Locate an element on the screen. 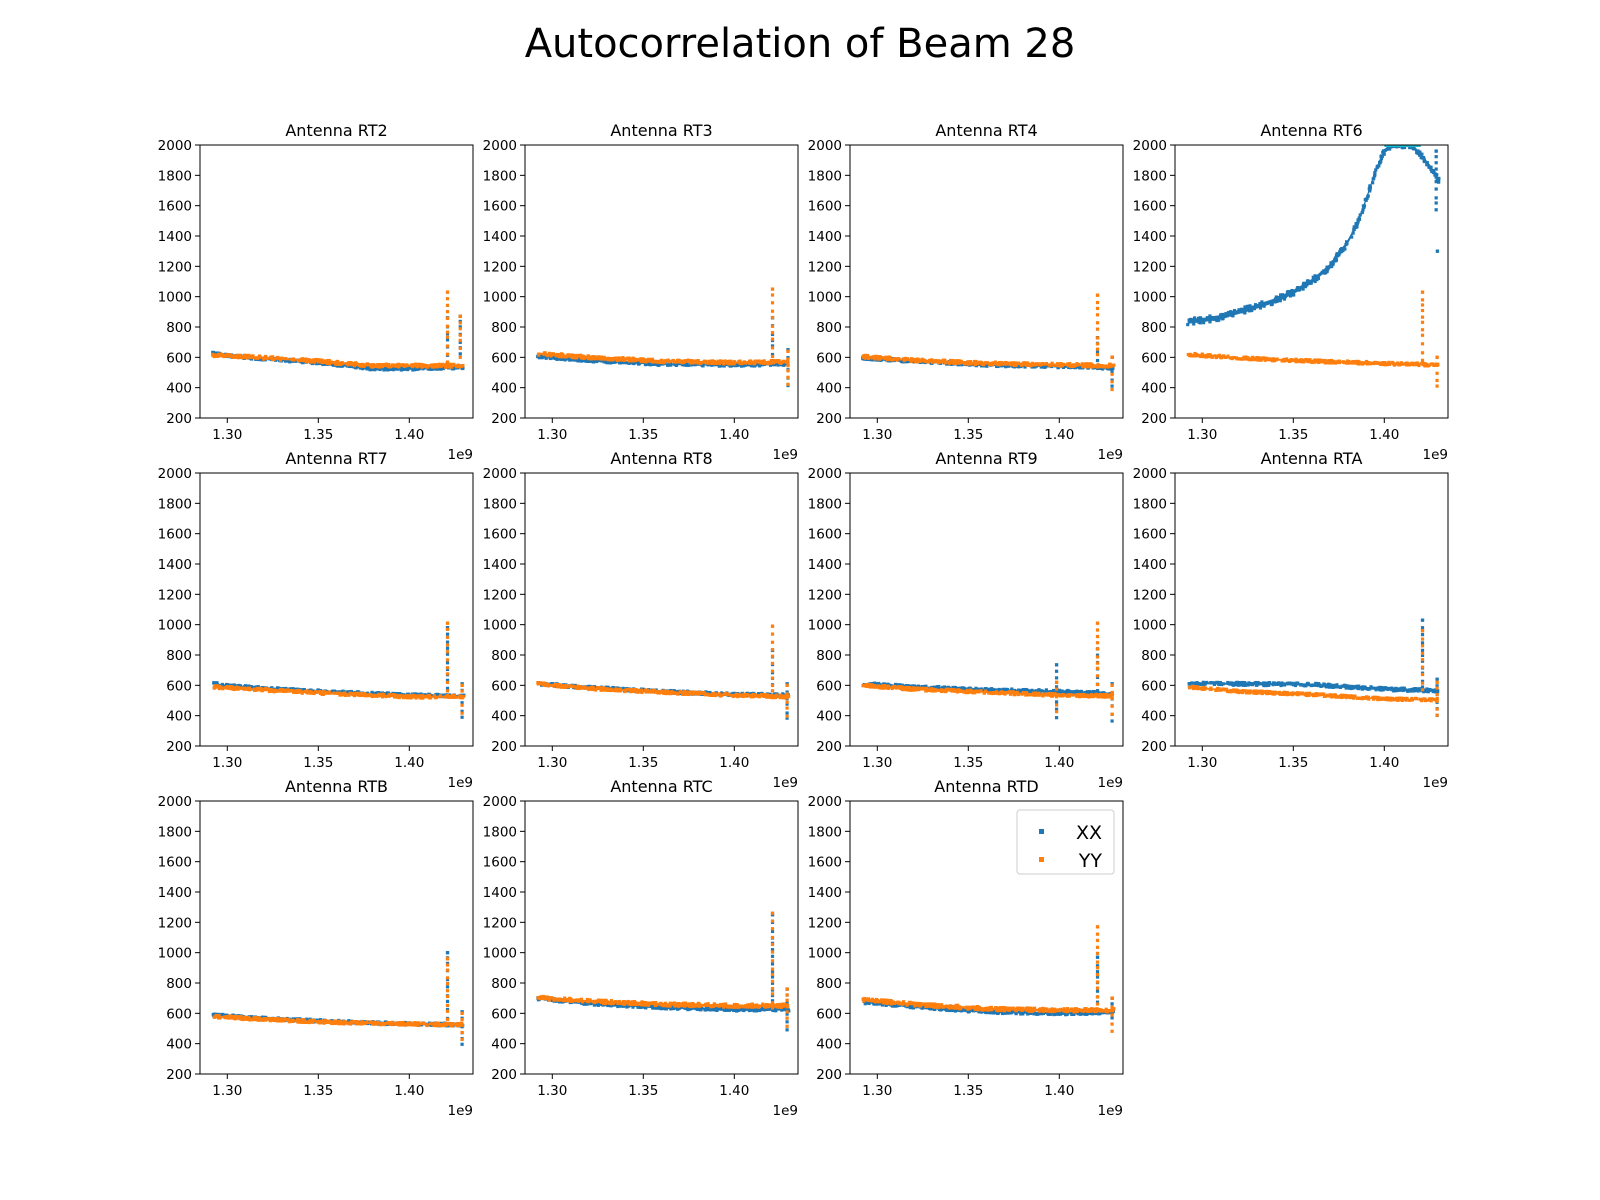 The width and height of the screenshot is (1600, 1200). plot-frame is located at coordinates (986, 281).